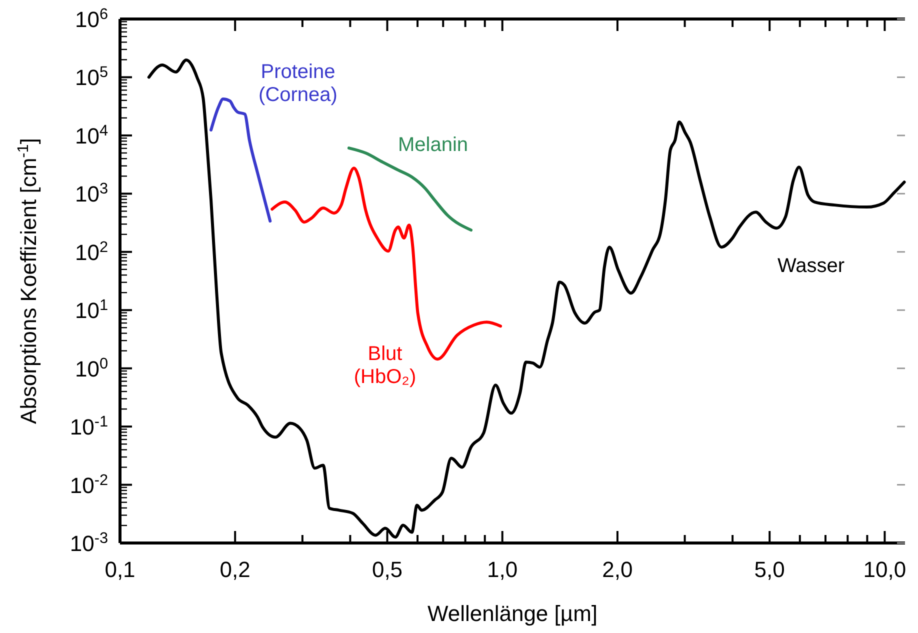 The height and width of the screenshot is (633, 918). I want to click on x-tick-label: 0,5, so click(387, 569).